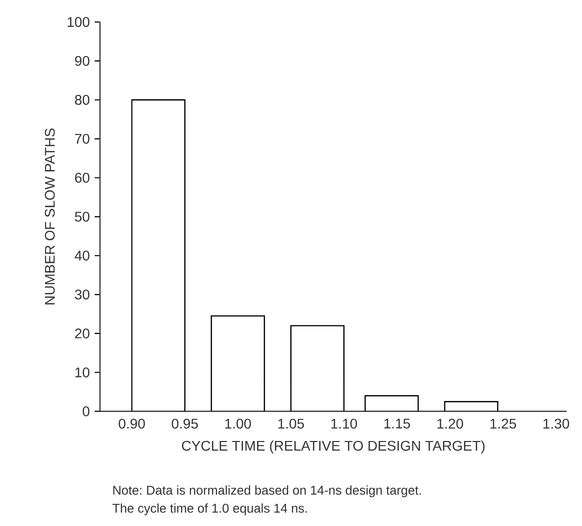 The width and height of the screenshot is (582, 526). Describe the element at coordinates (238, 423) in the screenshot. I see `x-tick-label: 1.00` at that location.